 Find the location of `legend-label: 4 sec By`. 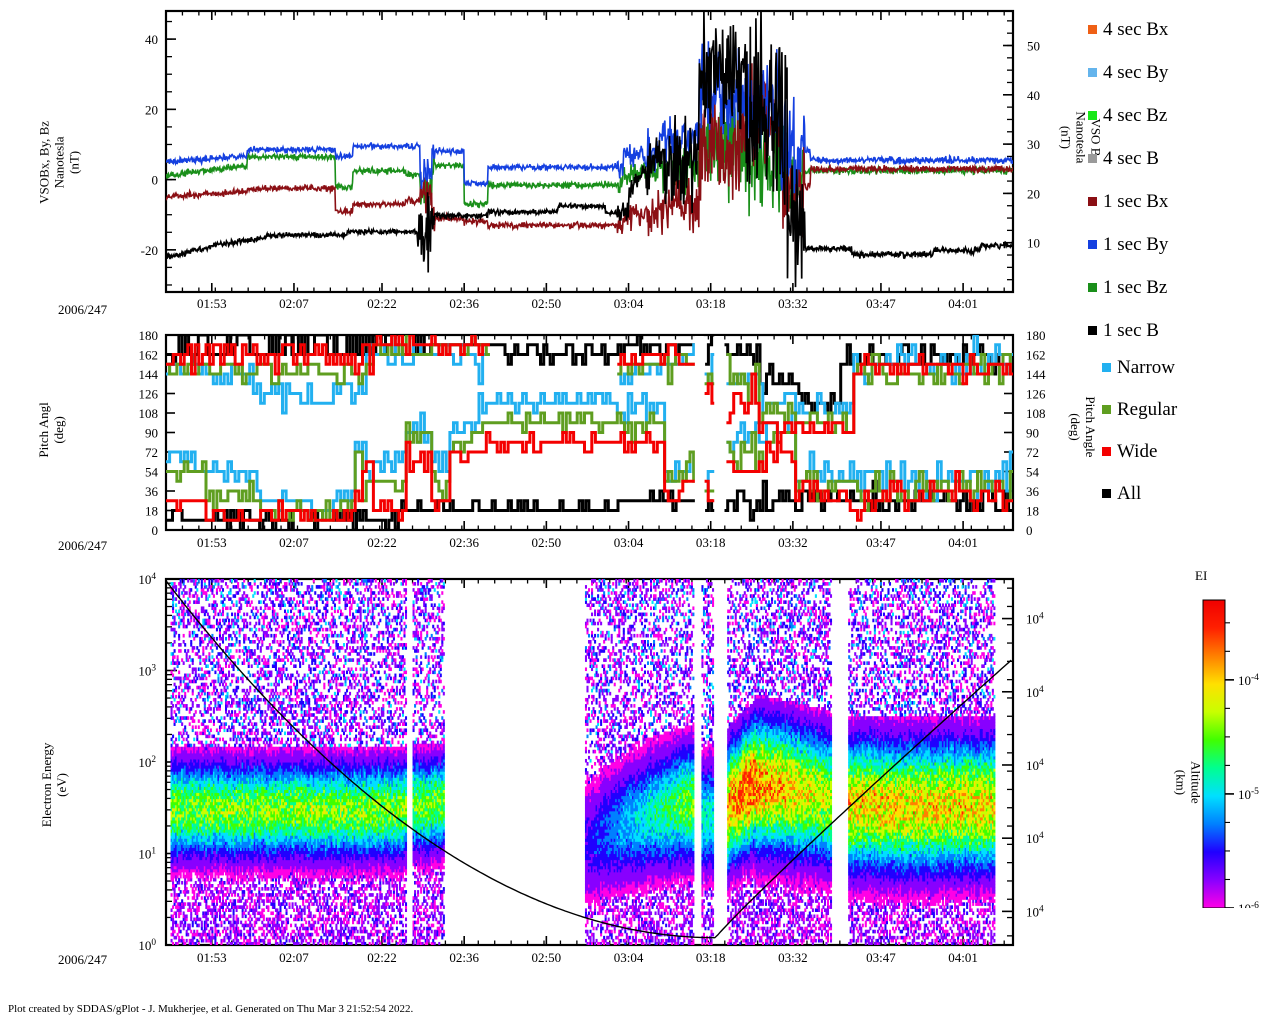

legend-label: 4 sec By is located at coordinates (1135, 72).